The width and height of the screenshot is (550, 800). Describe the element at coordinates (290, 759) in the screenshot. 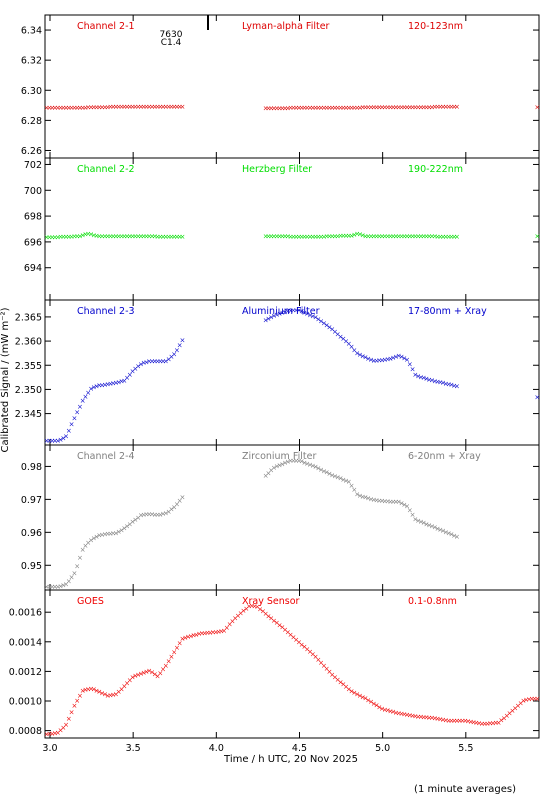

I see `x-axis-label: Time / h UTC, 20 Nov 2025` at that location.